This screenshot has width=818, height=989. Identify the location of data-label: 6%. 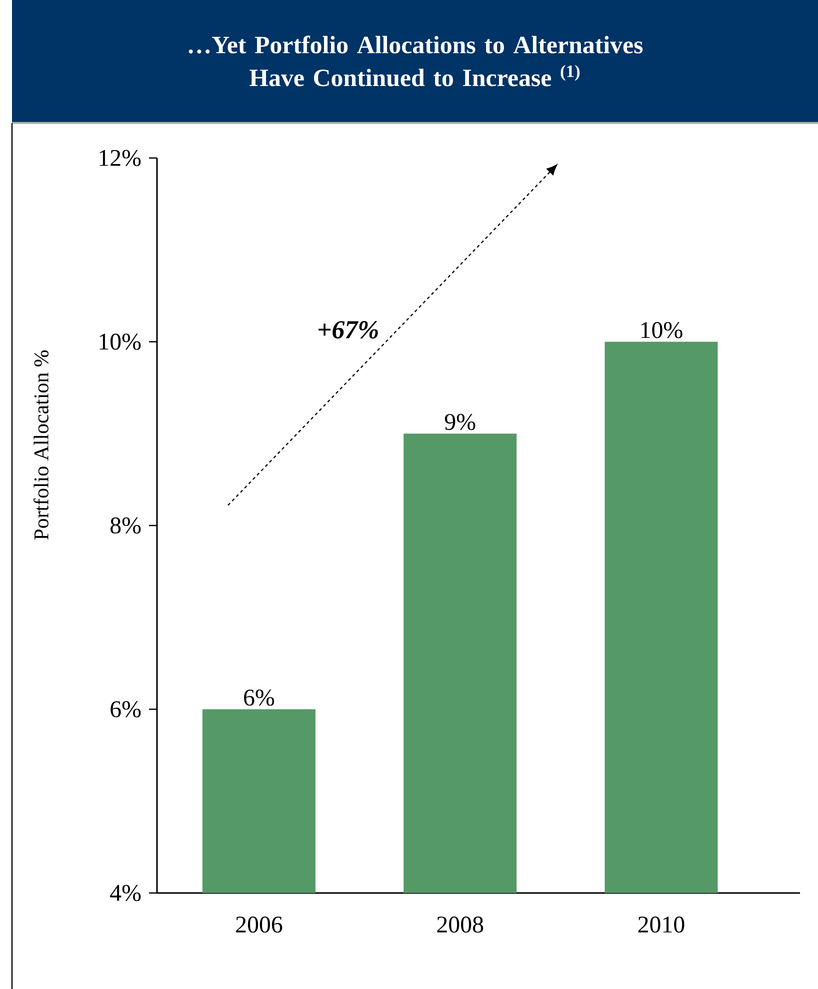
(259, 698).